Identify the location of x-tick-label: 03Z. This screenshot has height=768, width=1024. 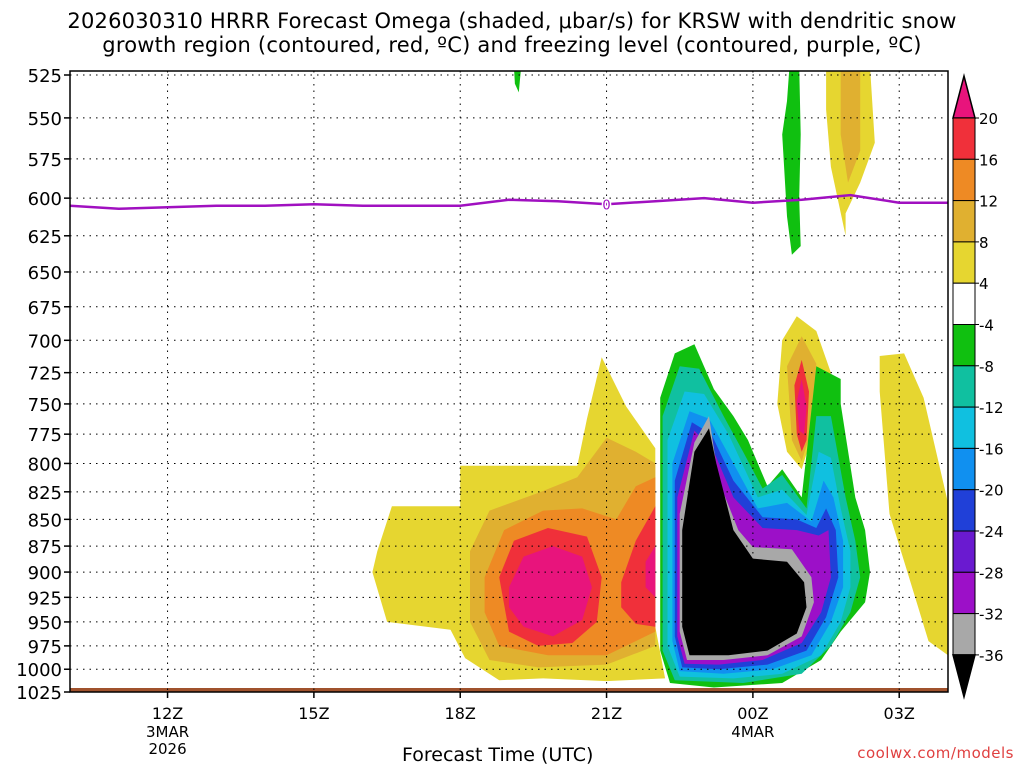
(899, 713).